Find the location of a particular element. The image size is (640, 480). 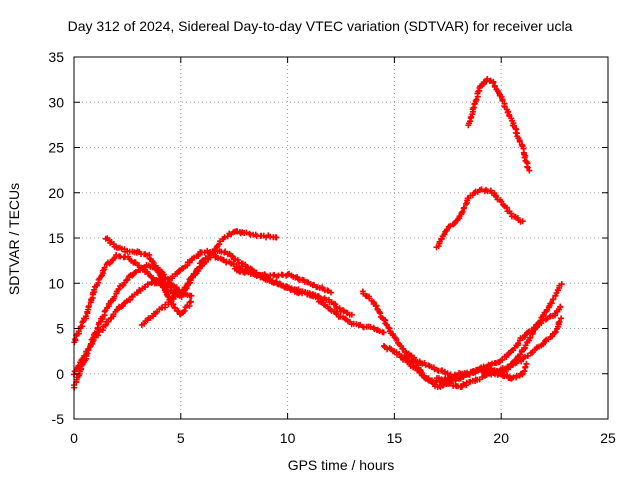

y-tick-label: 20 is located at coordinates (56, 193).